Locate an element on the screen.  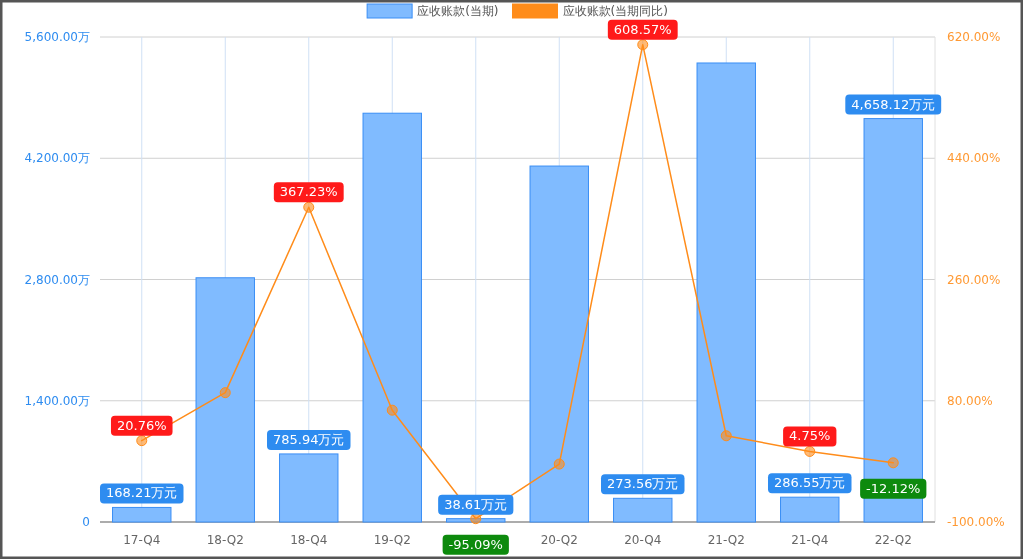
y-tick-label: 4,200.00万 is located at coordinates (57, 158).